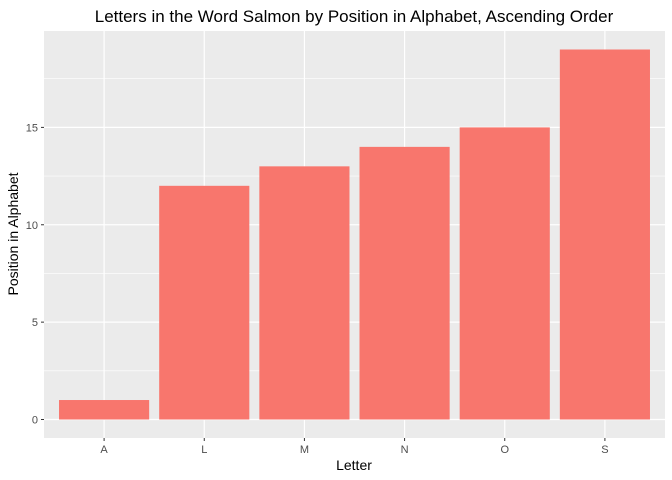  Describe the element at coordinates (104, 450) in the screenshot. I see `x-tick-label: A` at that location.